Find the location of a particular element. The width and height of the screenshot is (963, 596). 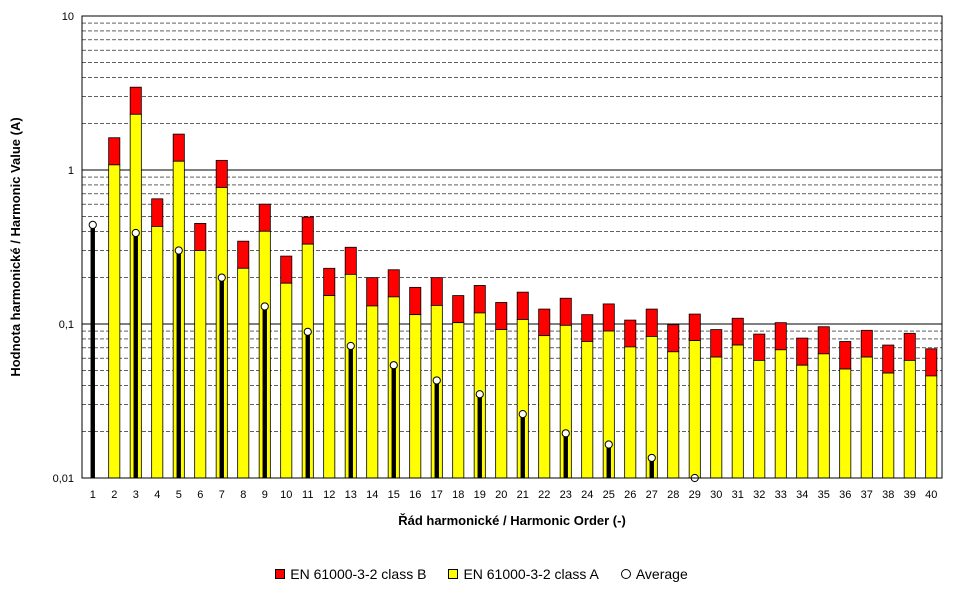

x-tick-label: 38 is located at coordinates (888, 495).